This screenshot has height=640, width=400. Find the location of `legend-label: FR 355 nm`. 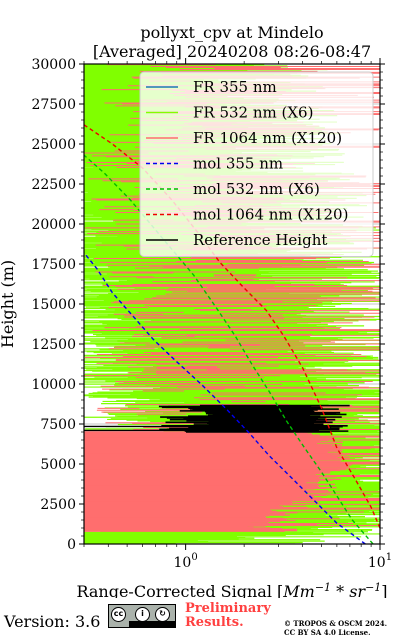

legend-label: FR 355 nm is located at coordinates (235, 87).